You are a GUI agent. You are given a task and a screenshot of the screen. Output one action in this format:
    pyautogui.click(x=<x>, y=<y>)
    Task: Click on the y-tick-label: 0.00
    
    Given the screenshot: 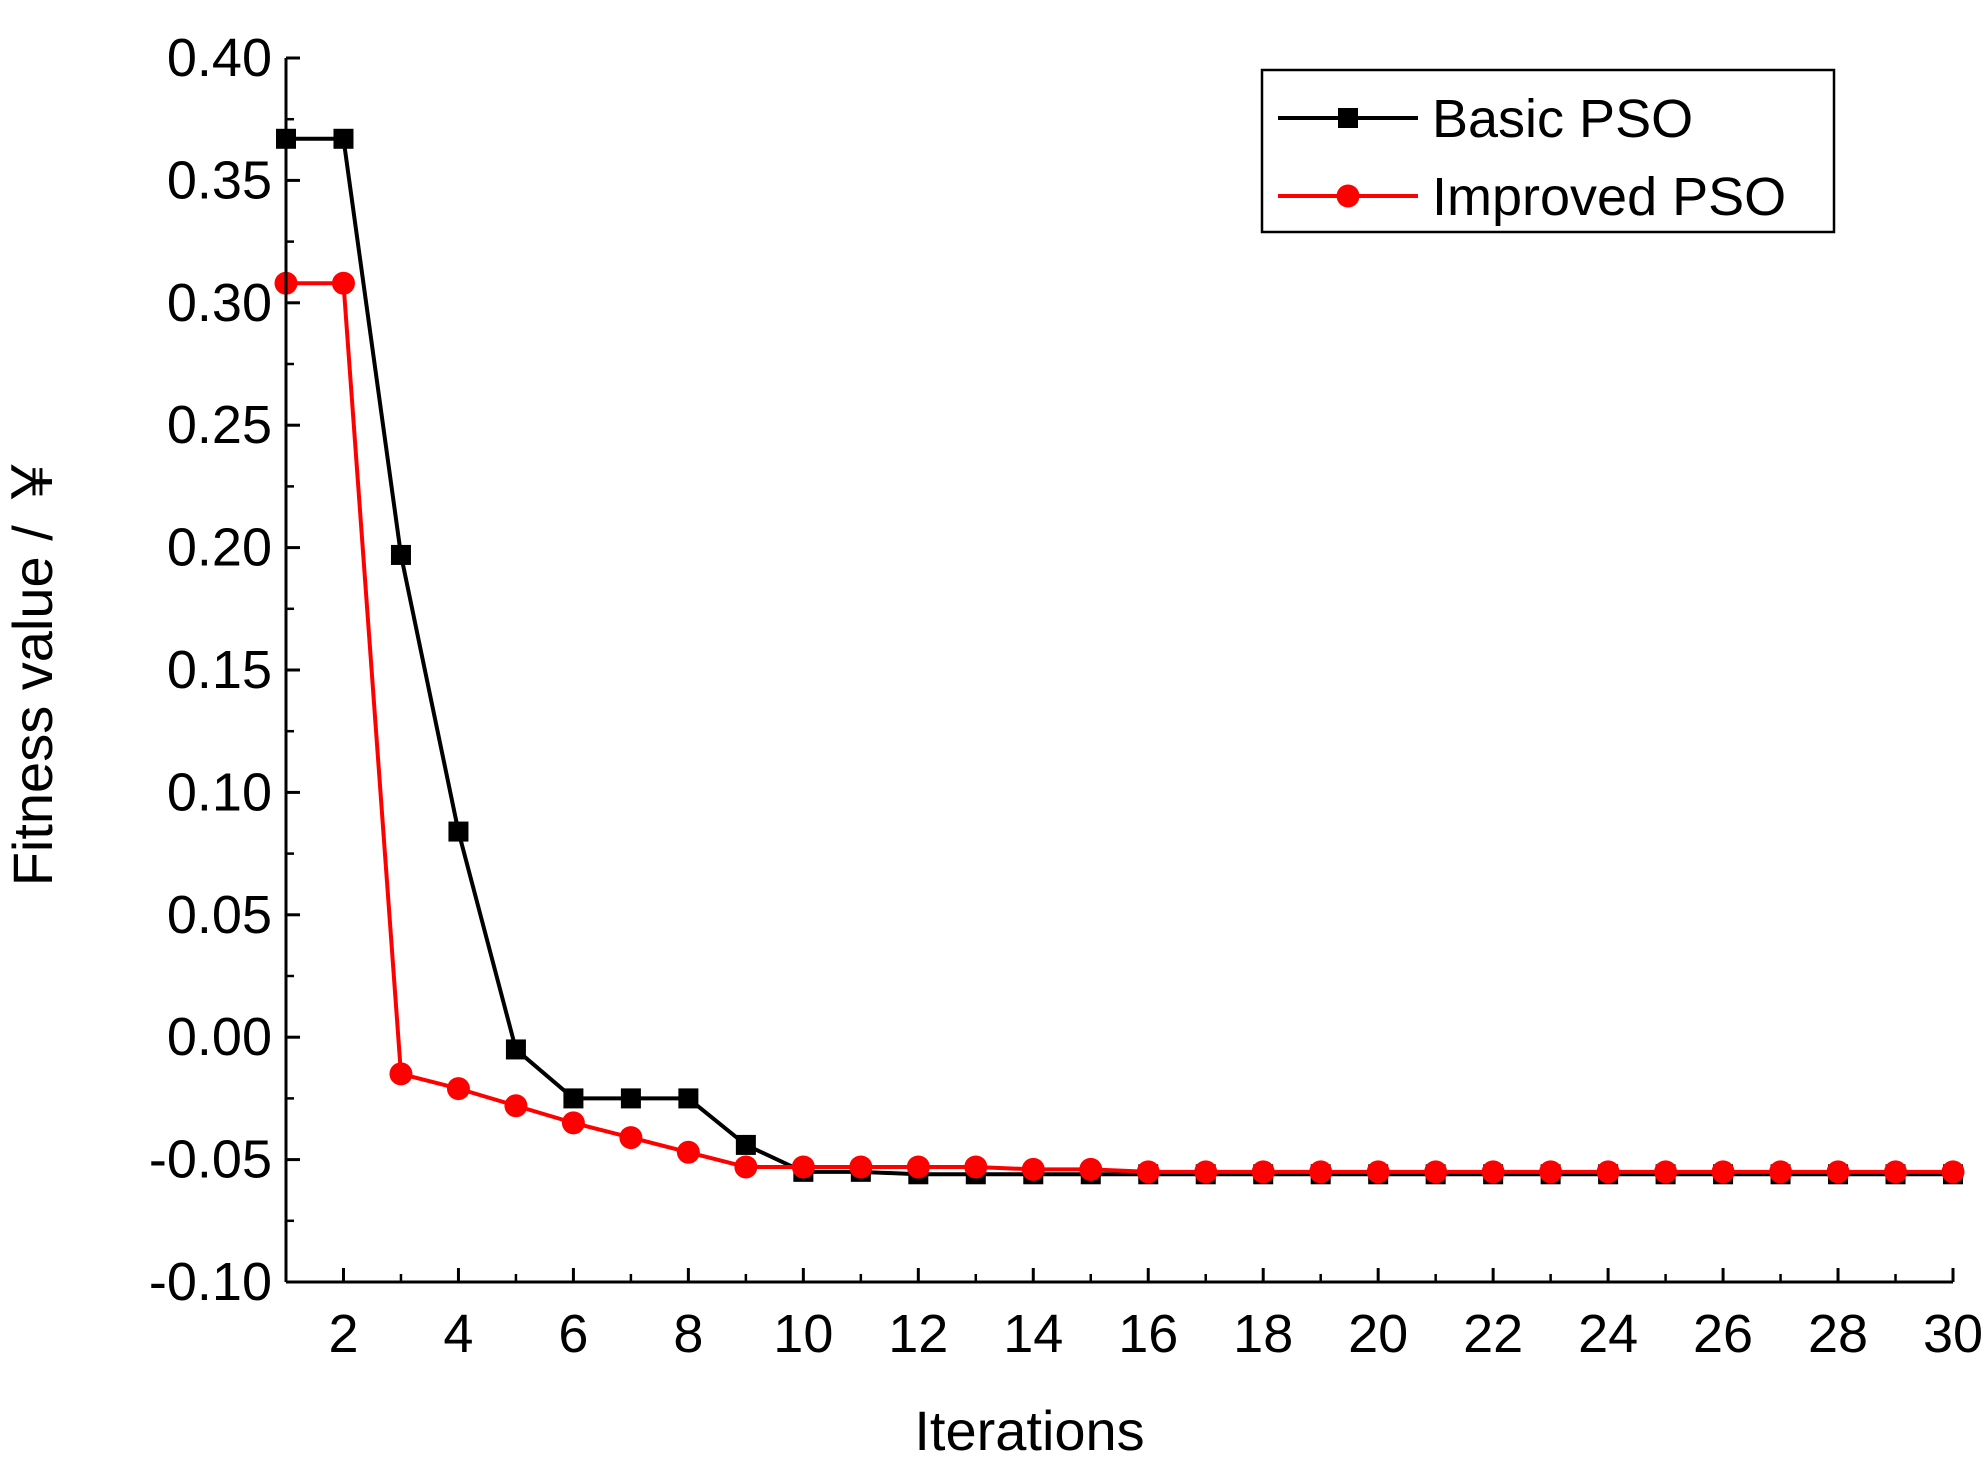 What is the action you would take?
    pyautogui.click(x=219, y=1037)
    